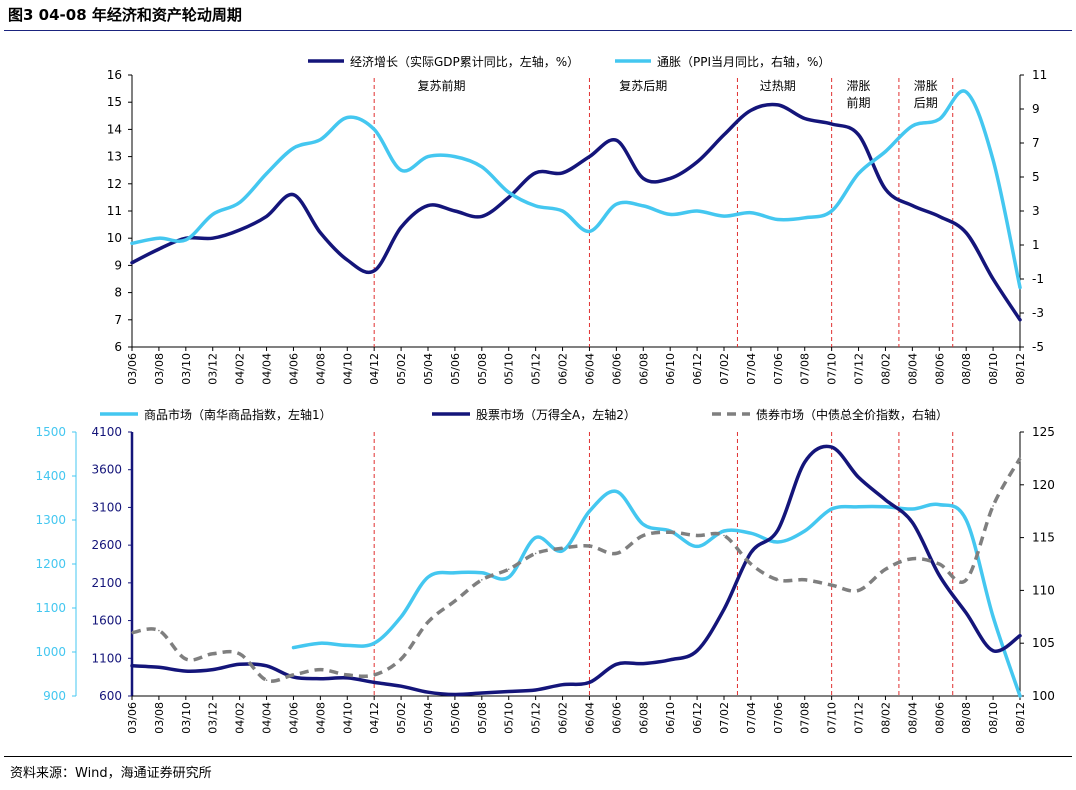 This screenshot has height=790, width=1076. I want to click on bottom-x-tick-label: 05/08, so click(482, 718).